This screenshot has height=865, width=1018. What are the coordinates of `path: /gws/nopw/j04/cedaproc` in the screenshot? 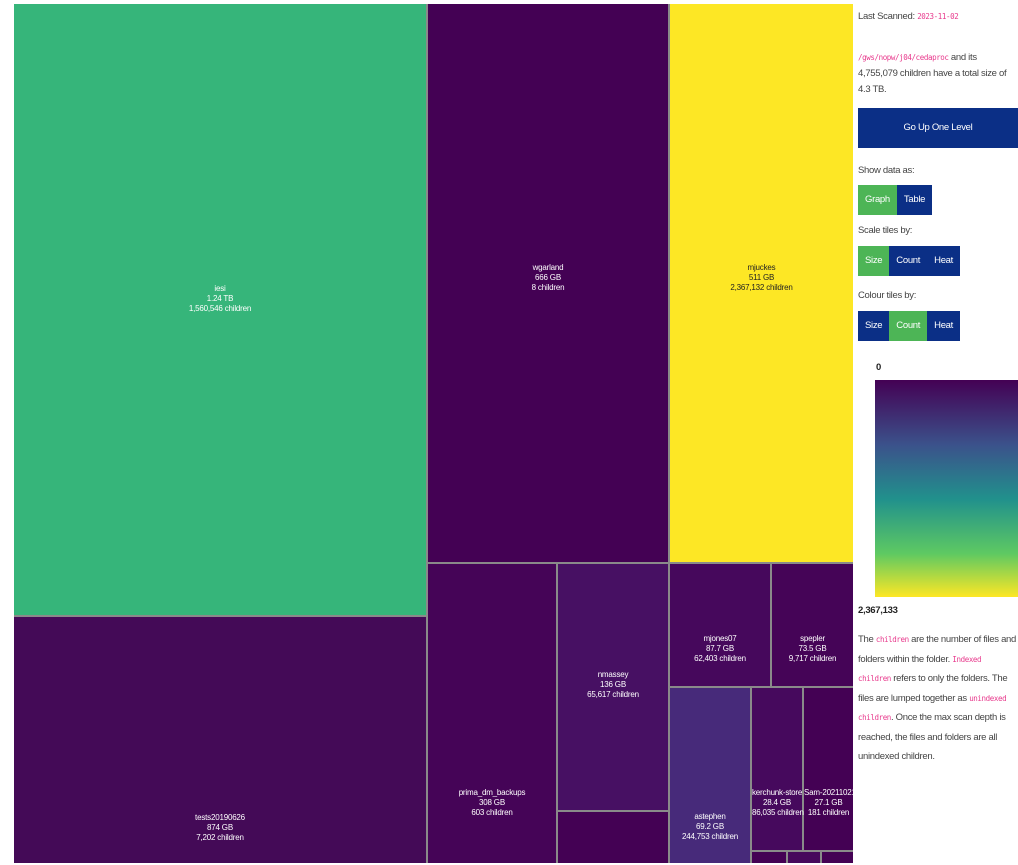 It's located at (903, 57).